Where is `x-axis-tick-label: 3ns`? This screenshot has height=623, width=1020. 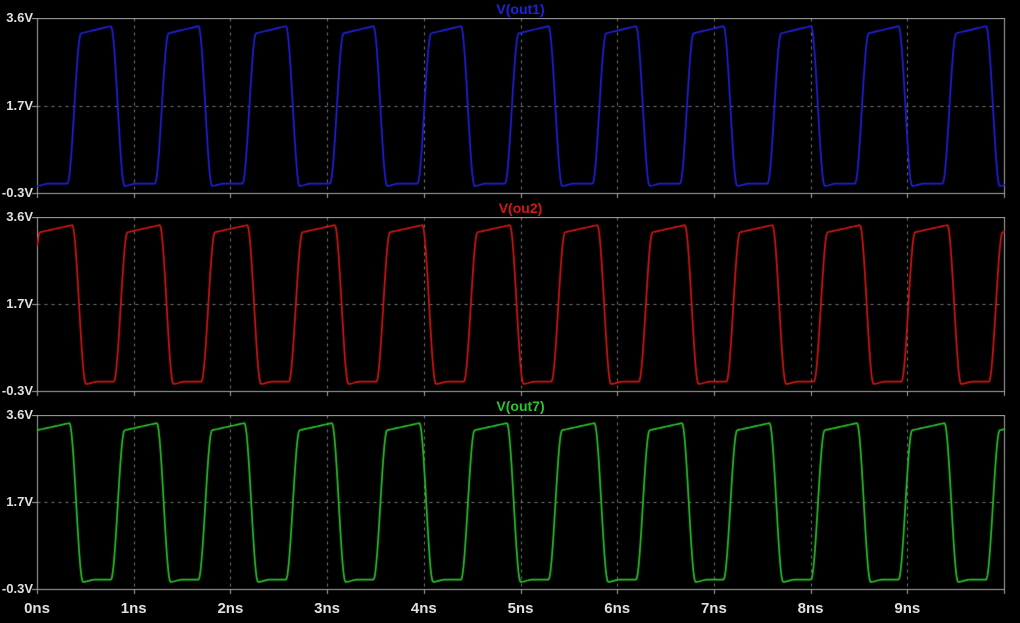 x-axis-tick-label: 3ns is located at coordinates (327, 608).